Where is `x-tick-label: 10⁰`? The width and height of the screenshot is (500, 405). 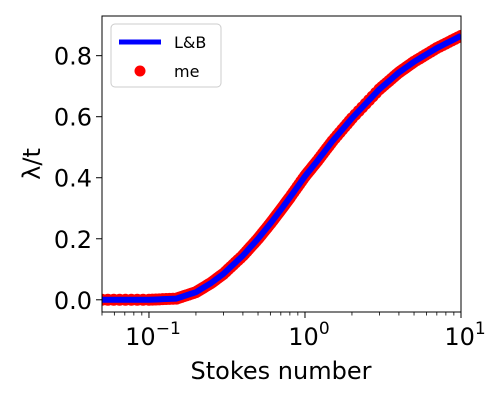 x-tick-label: 10⁰ is located at coordinates (308, 335).